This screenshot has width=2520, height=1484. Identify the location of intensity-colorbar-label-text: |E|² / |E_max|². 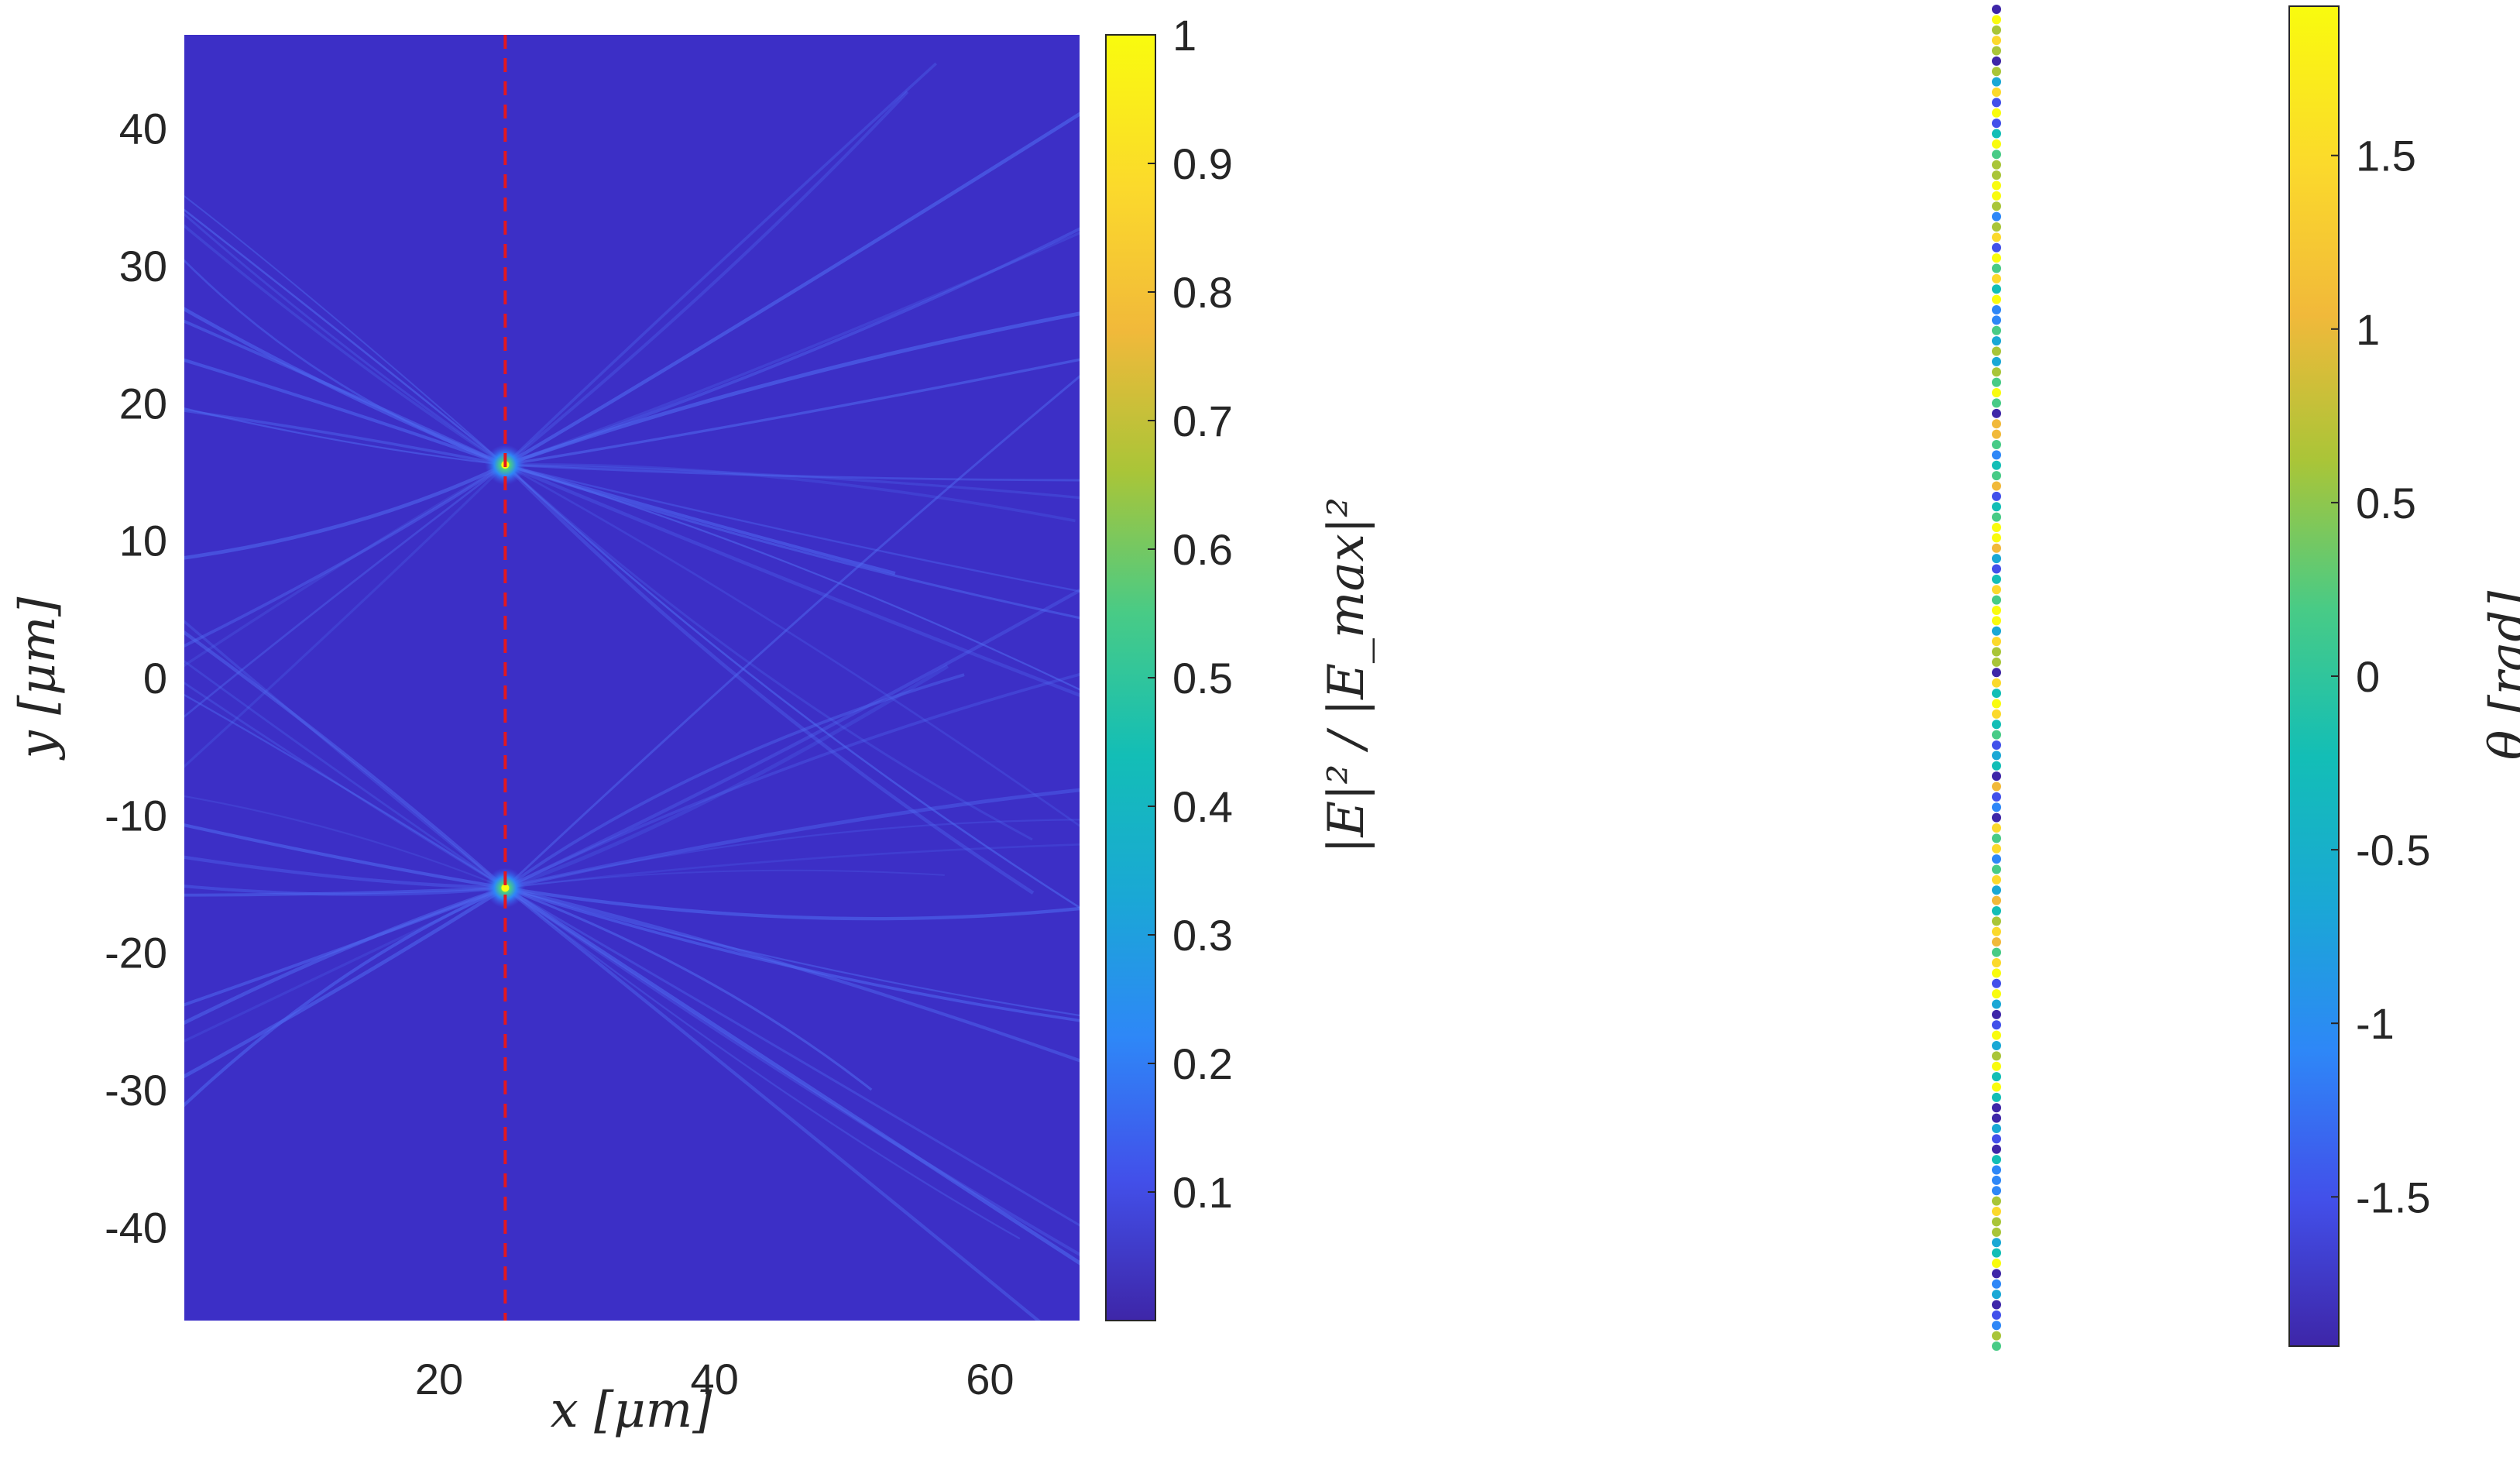
(1347, 675).